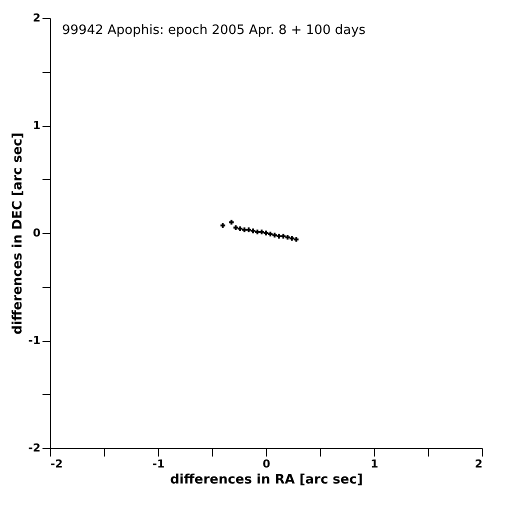 This screenshot has height=505, width=520. What do you see at coordinates (158, 464) in the screenshot?
I see `x-tick-label: -1` at bounding box center [158, 464].